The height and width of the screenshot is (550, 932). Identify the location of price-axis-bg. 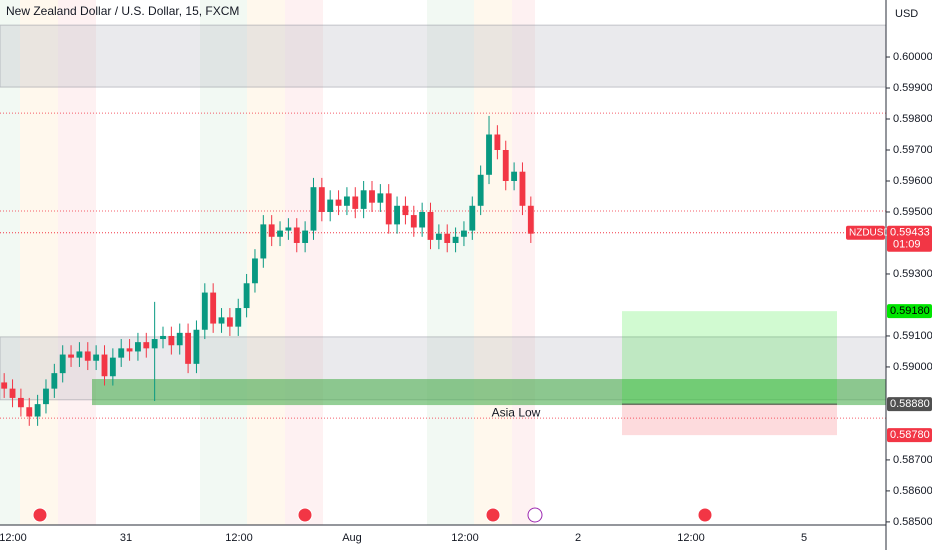
(909, 275).